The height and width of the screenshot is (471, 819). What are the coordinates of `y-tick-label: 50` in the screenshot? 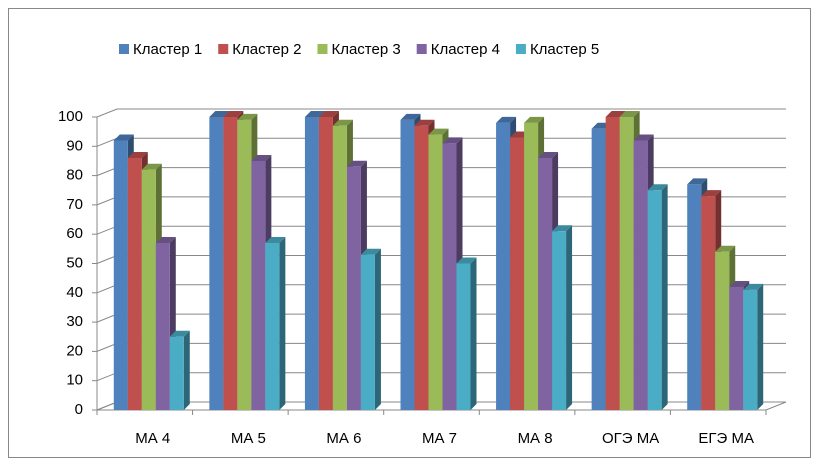 It's located at (74, 262).